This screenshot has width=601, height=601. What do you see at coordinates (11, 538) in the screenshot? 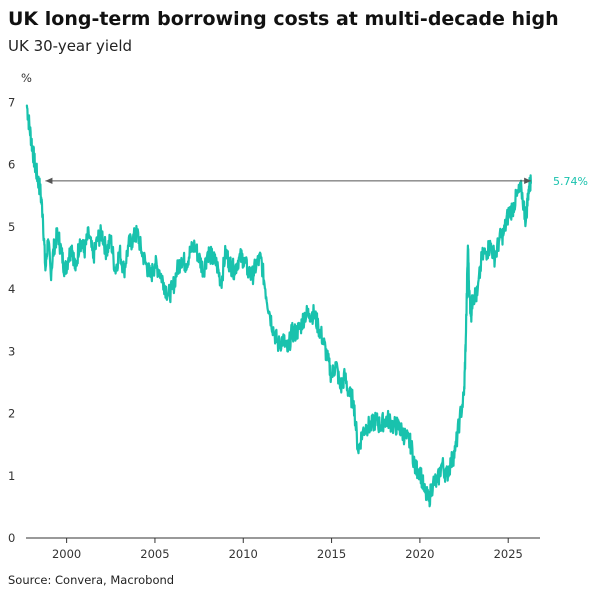
I see `y-tick-label: 0` at bounding box center [11, 538].